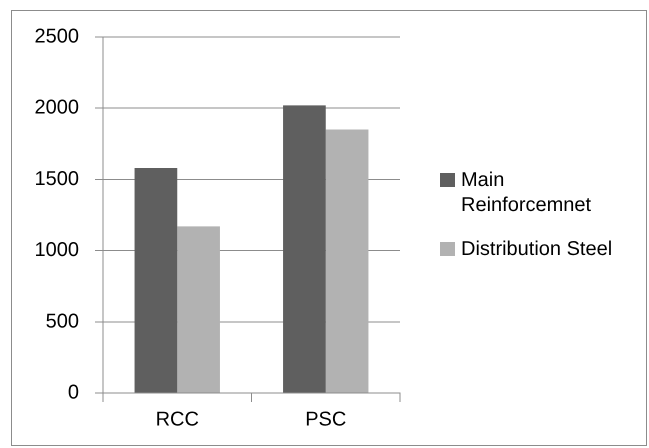 The height and width of the screenshot is (448, 649). What do you see at coordinates (62, 321) in the screenshot?
I see `y-tick-label: 500` at bounding box center [62, 321].